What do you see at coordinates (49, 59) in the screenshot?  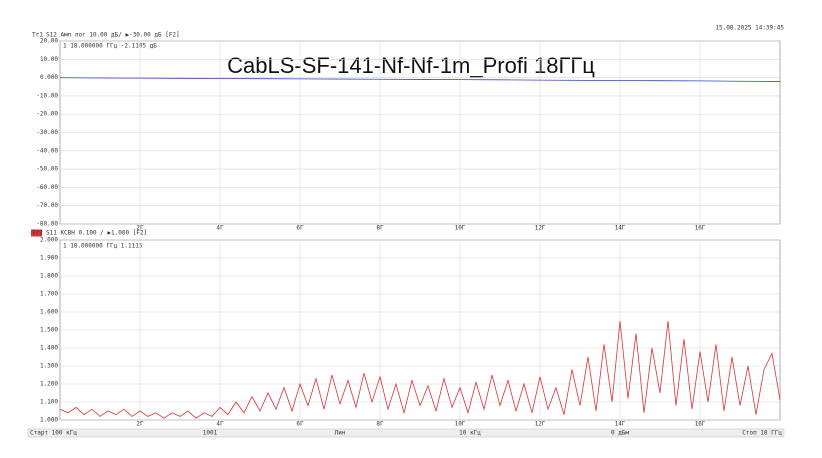 I see `y-tick-label: 10.00` at bounding box center [49, 59].